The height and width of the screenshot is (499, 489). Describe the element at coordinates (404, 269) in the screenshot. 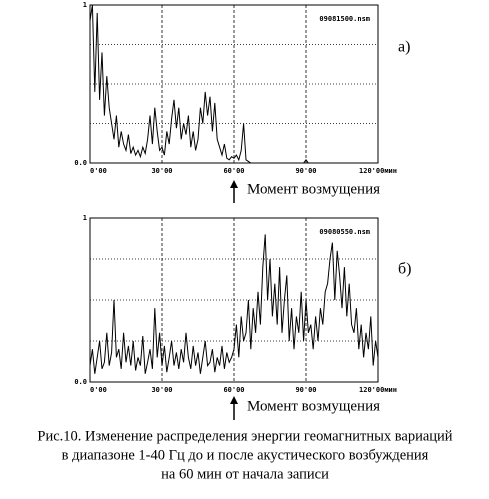

I see `panel-label: б)` at that location.